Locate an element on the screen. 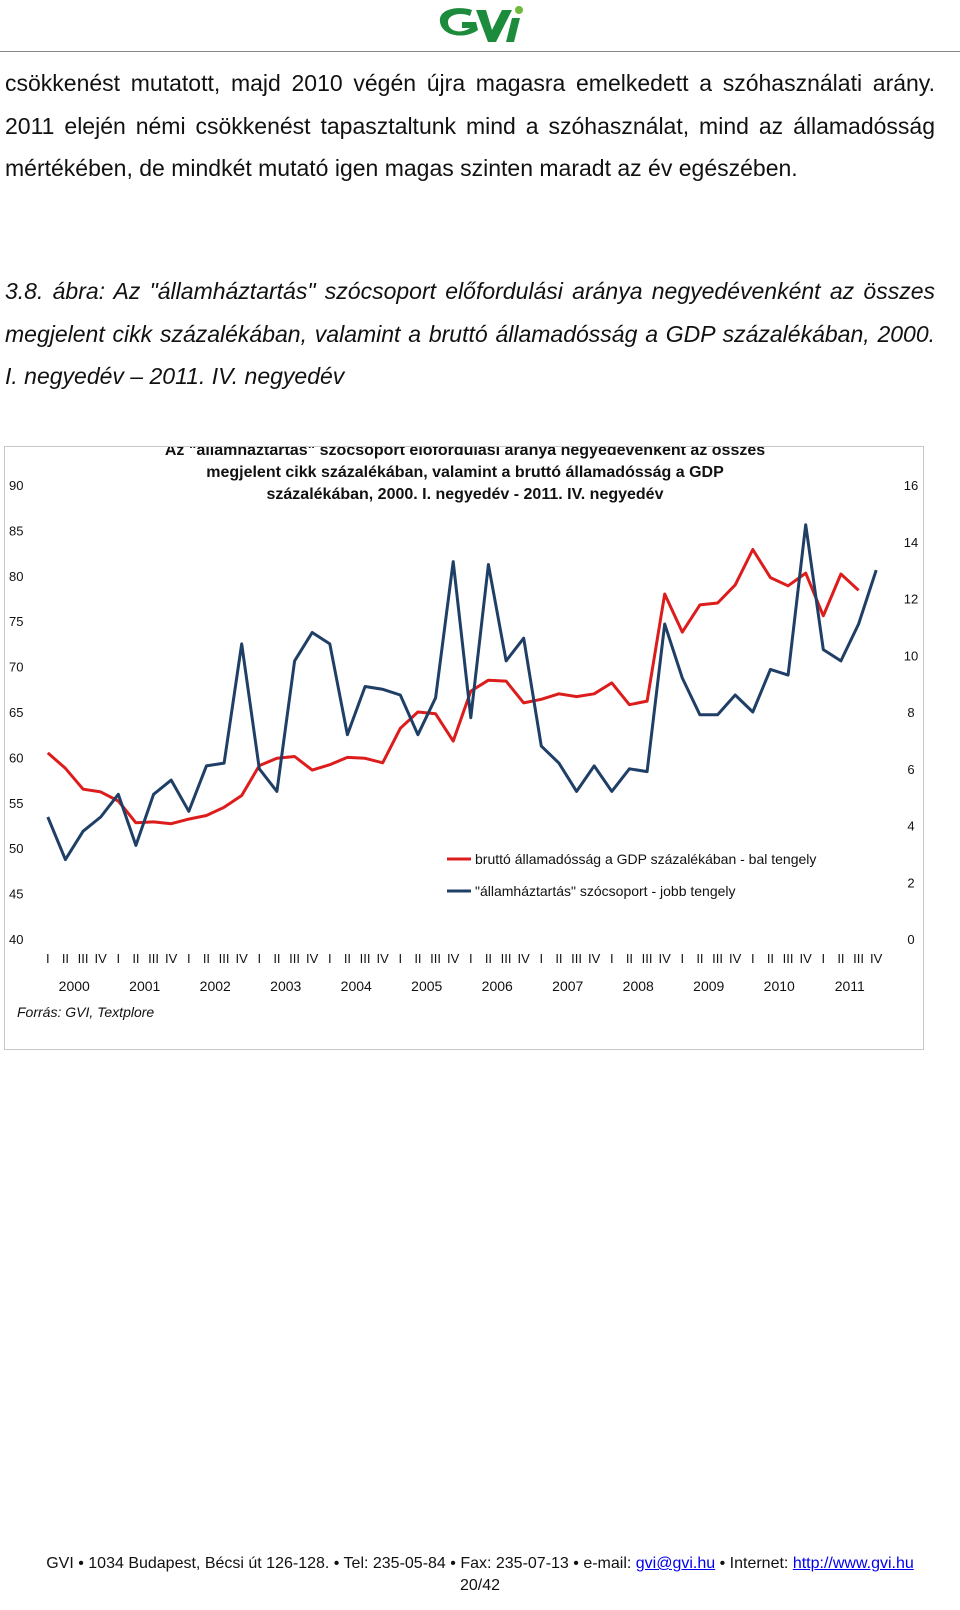 Image resolution: width=960 pixels, height=1610 pixels. logo-dot is located at coordinates (519, 10).